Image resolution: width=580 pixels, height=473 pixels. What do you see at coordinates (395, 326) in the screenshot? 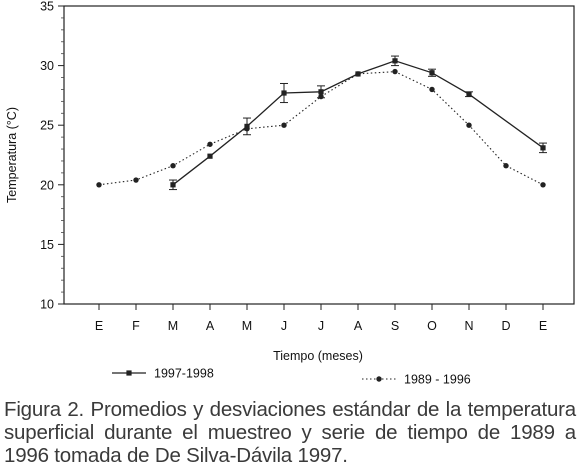
I see `x-tick-label: S` at bounding box center [395, 326].